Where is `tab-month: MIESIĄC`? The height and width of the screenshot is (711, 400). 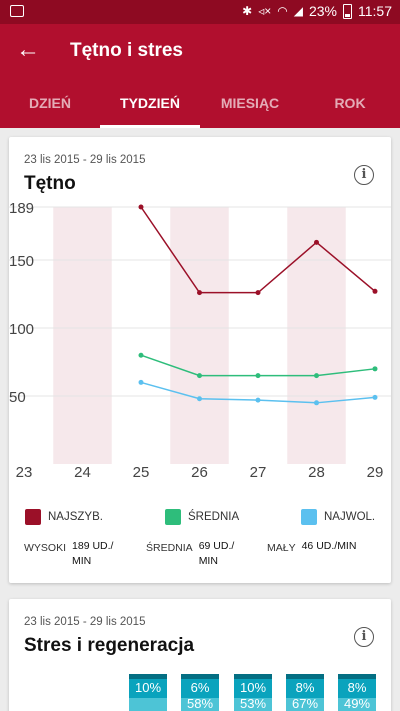
tab-month: MIESIĄC is located at coordinates (250, 105).